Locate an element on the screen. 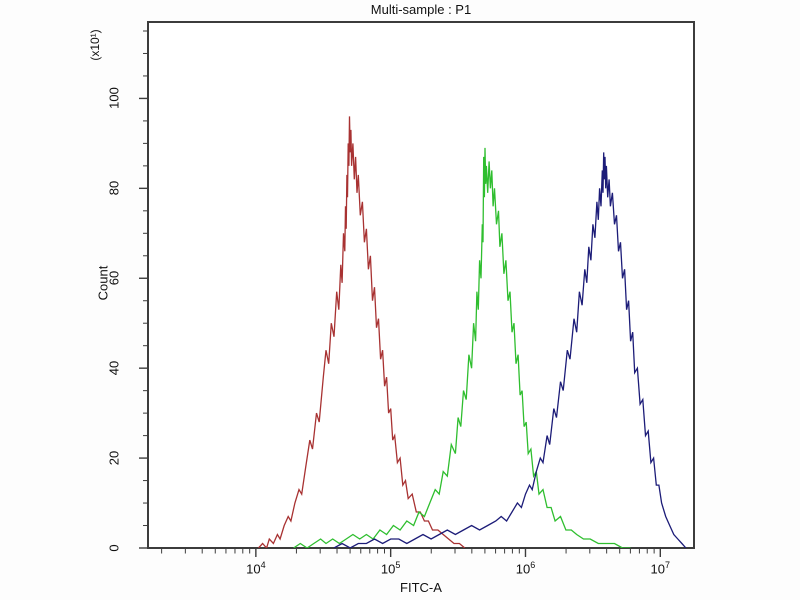  y-tick-label: 60 is located at coordinates (114, 278).